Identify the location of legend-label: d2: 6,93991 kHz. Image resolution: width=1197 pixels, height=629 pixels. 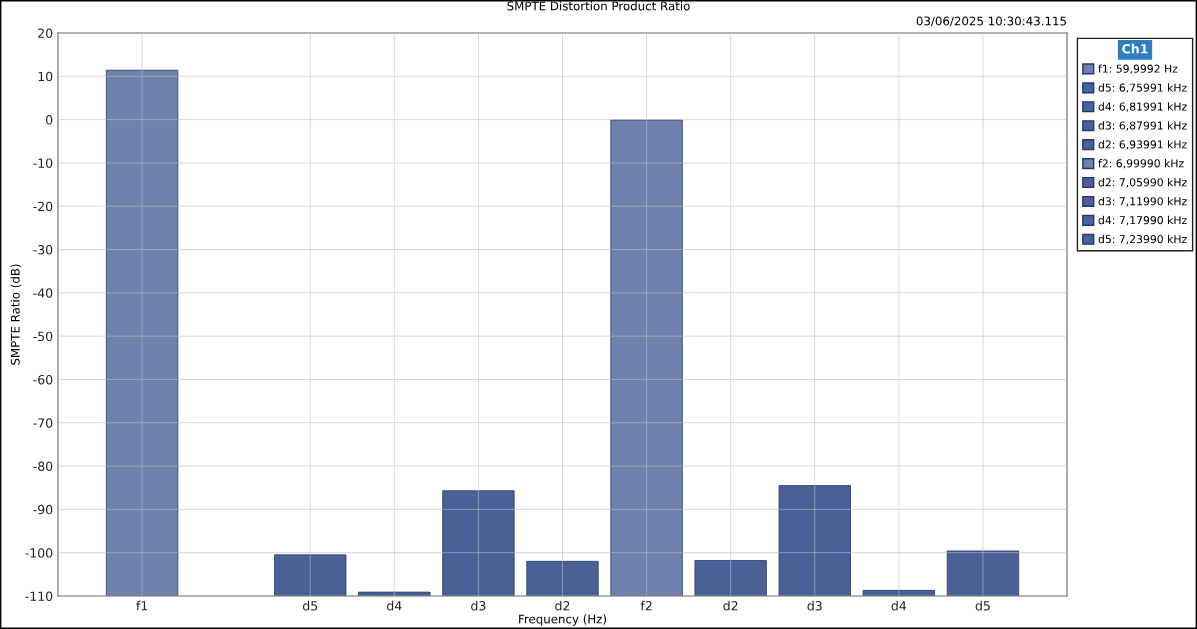
(1142, 145).